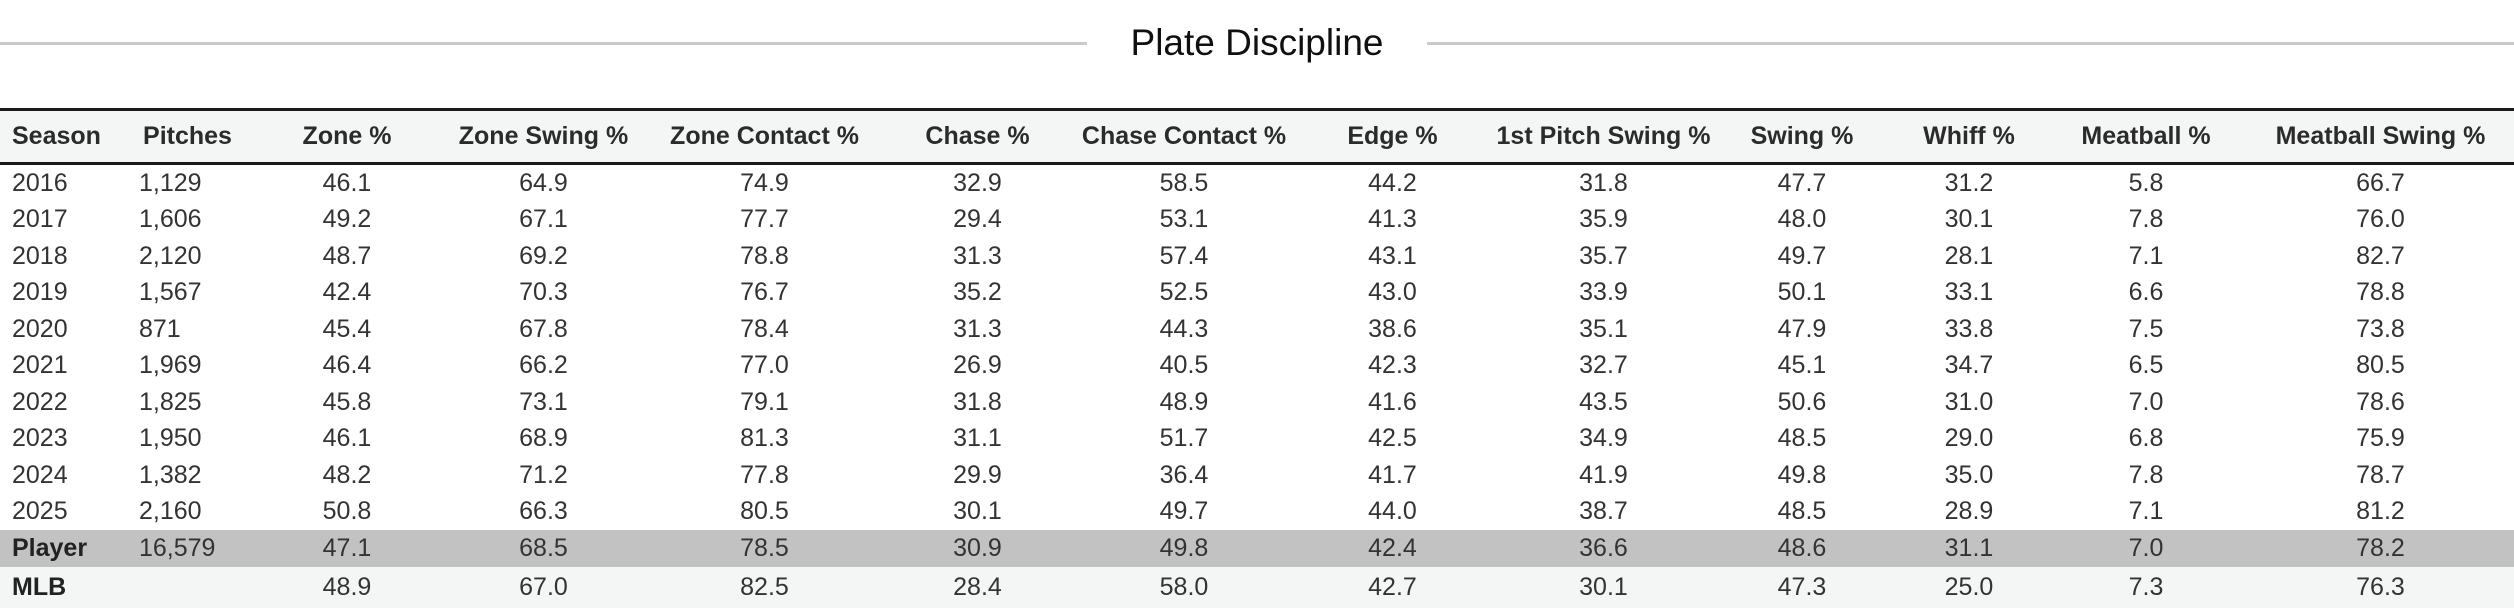 The image size is (2514, 608). Describe the element at coordinates (1392, 402) in the screenshot. I see `cell-2022-edge_pct: 41.6` at that location.